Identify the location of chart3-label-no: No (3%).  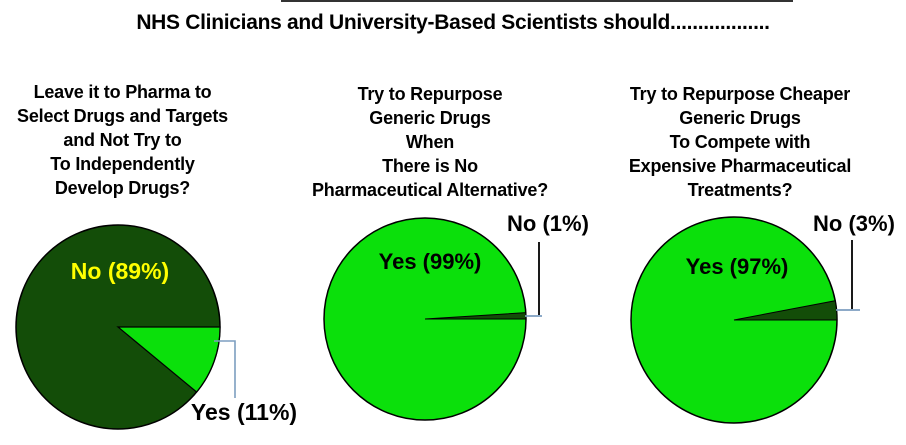
(854, 223).